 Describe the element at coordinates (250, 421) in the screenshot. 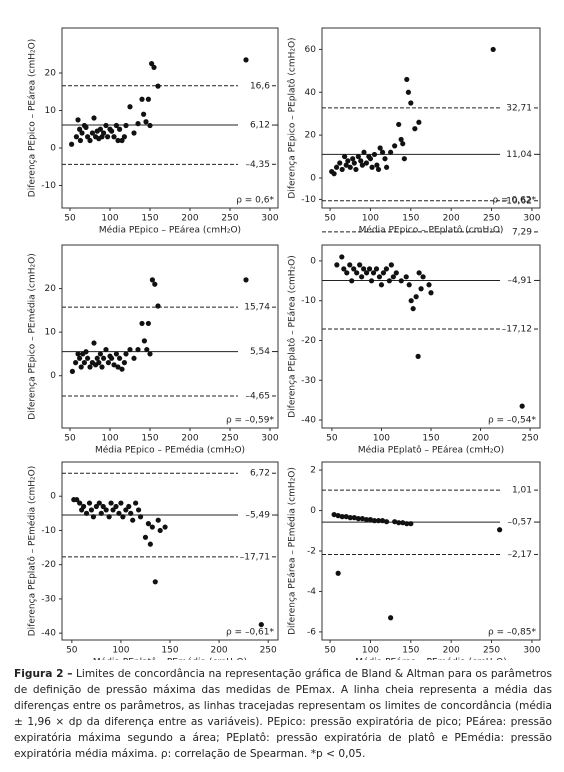

I see `annotation: ρ = –0,59*` at that location.